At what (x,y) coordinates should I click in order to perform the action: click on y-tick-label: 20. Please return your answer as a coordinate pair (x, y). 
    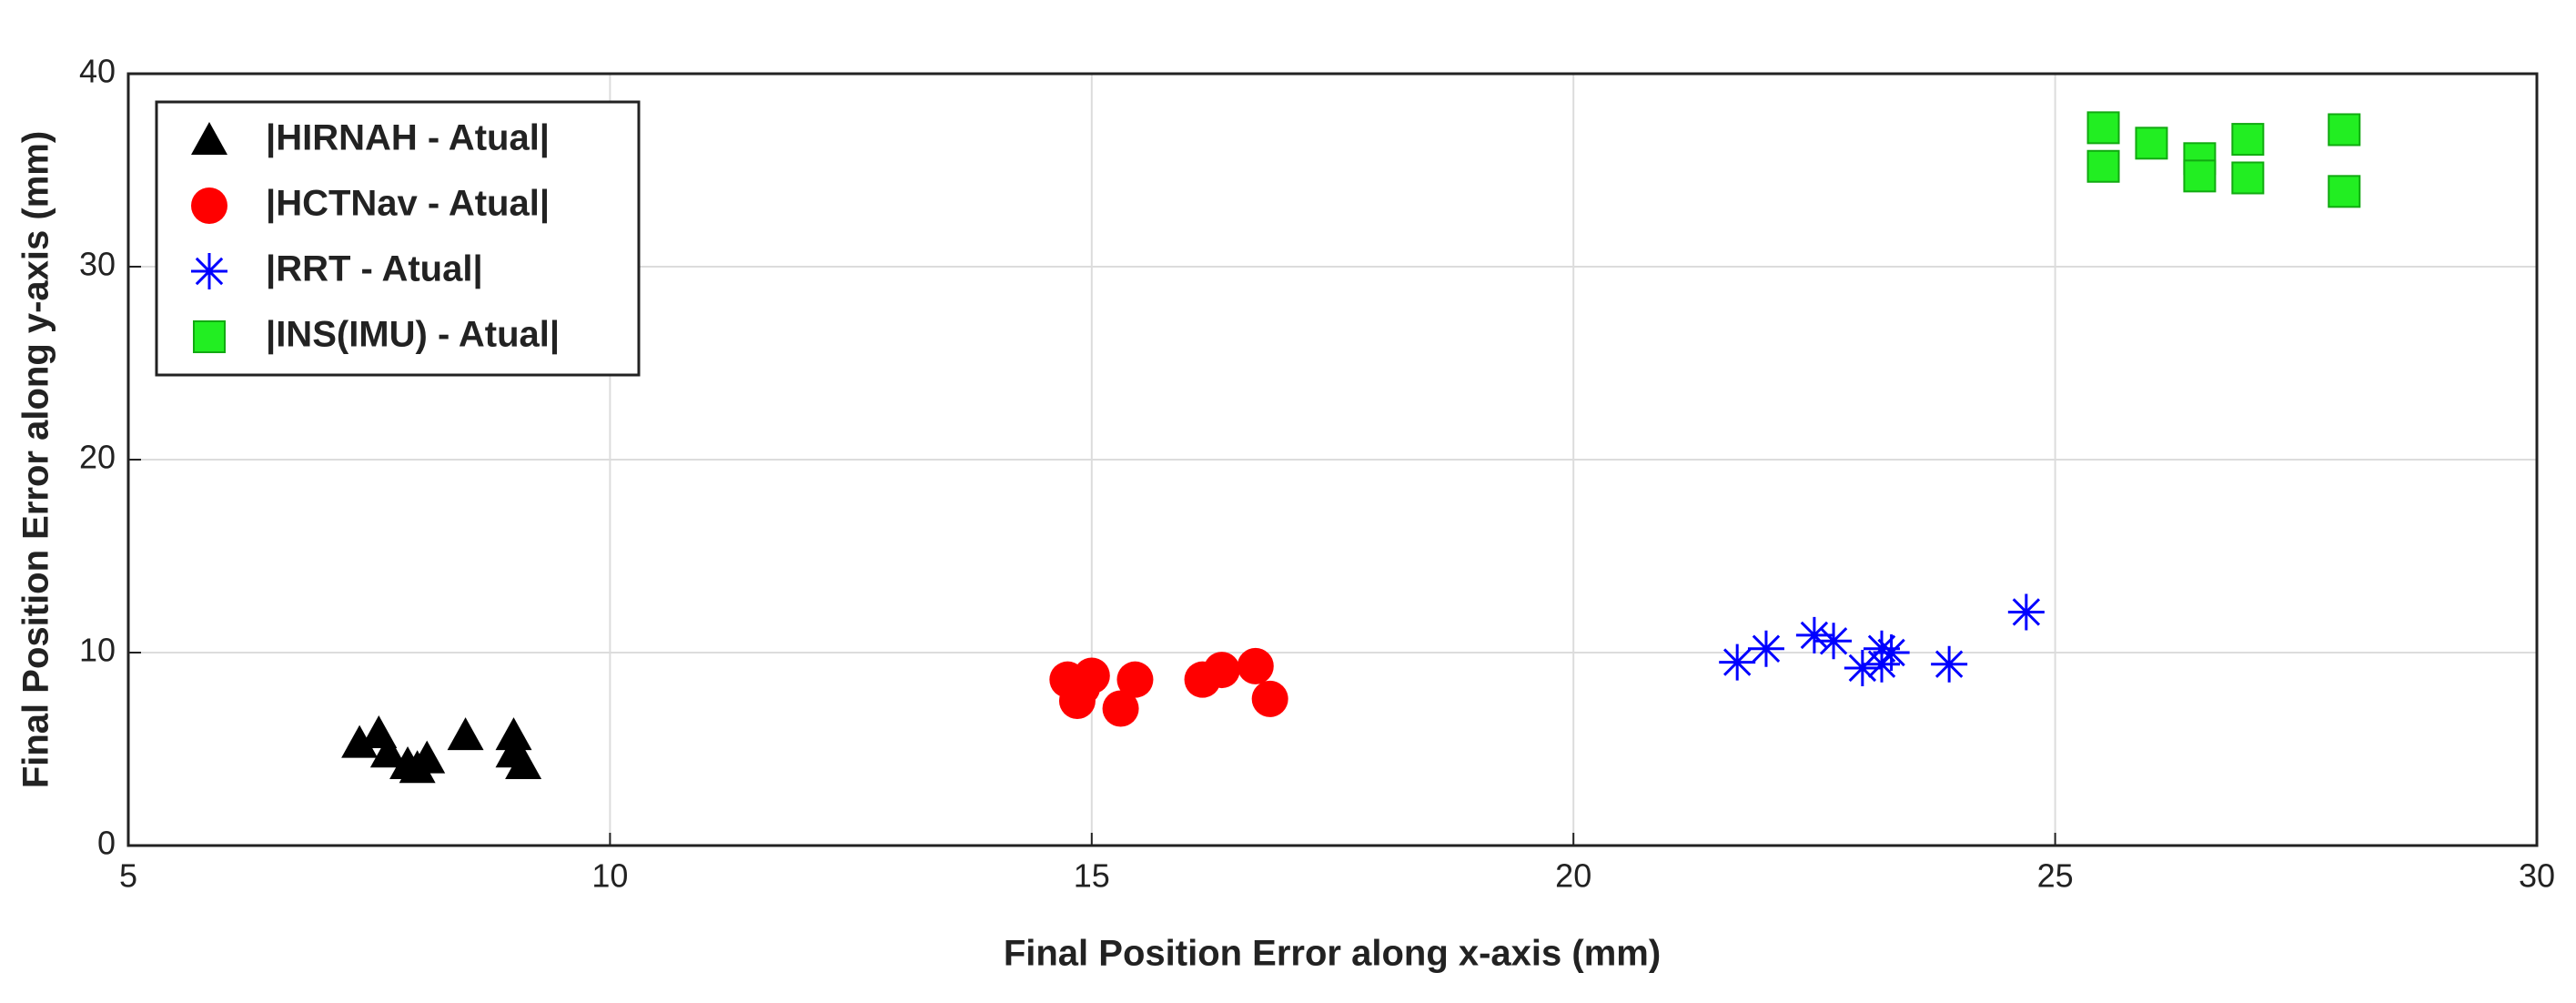
    Looking at the image, I should click on (97, 458).